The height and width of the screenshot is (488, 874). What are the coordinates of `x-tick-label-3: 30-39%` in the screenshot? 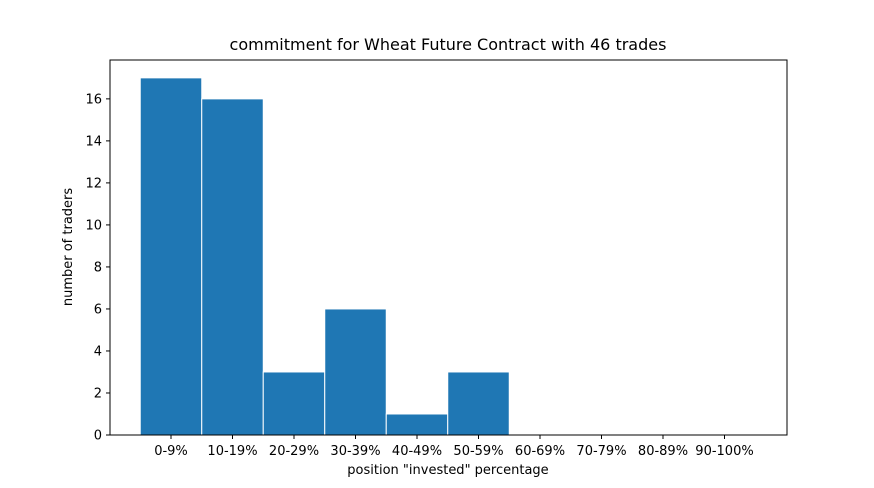 It's located at (355, 451).